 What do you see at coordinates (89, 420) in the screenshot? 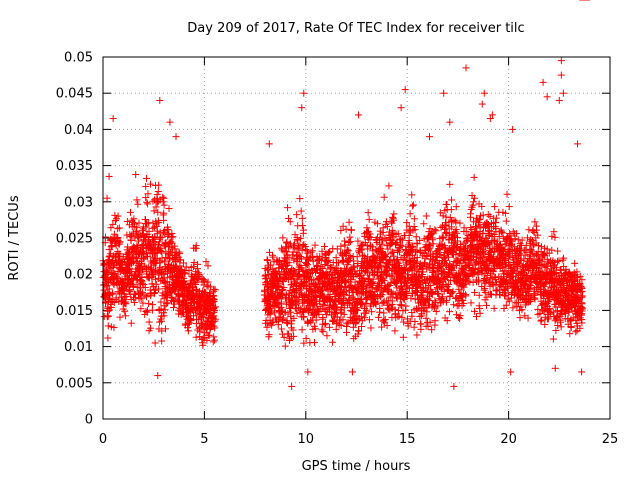
I see `y-tick-label: 0` at bounding box center [89, 420].